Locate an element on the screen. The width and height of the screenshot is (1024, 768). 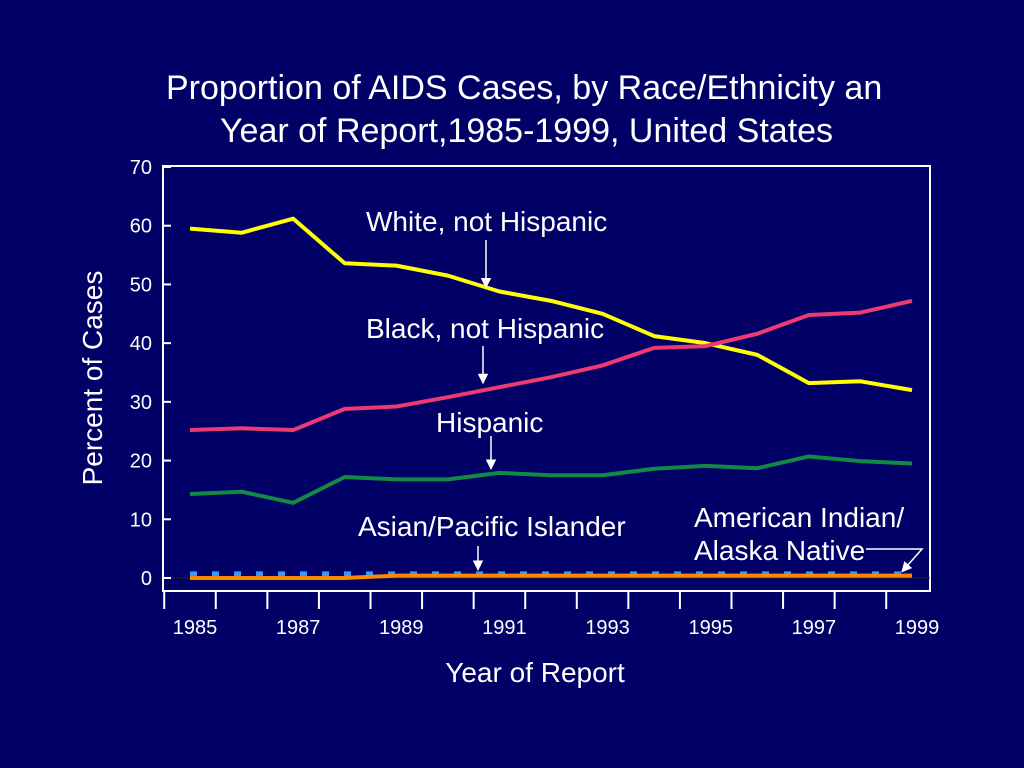
y-tick-label: 40 is located at coordinates (141, 344).